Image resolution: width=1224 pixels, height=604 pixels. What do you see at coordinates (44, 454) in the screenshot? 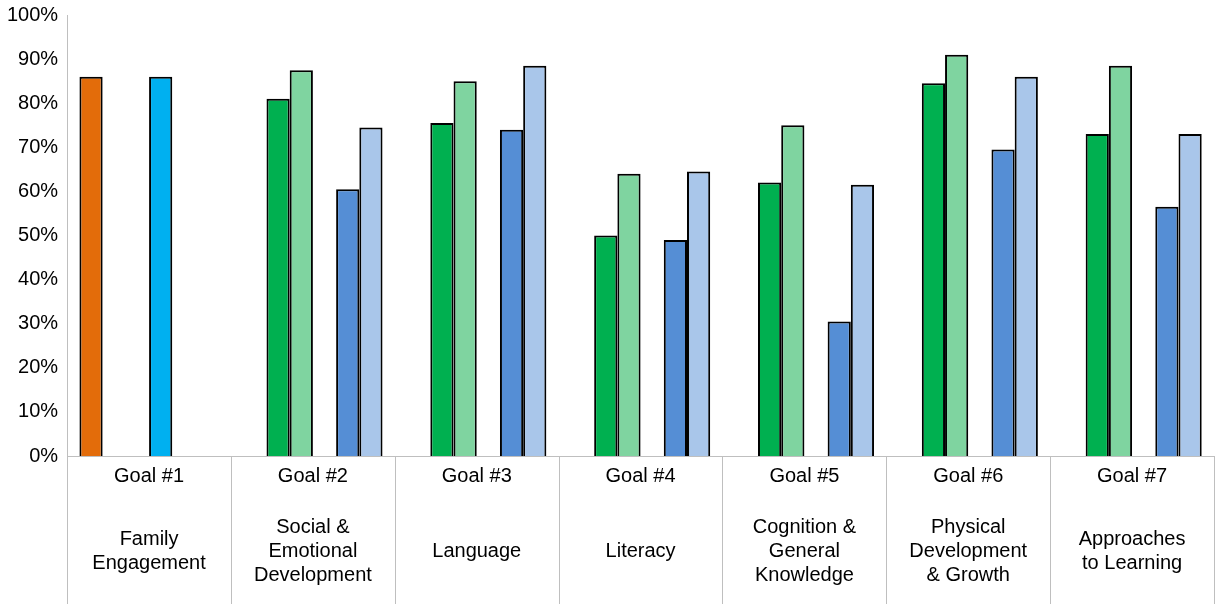
I see `y-tick-label: 0%` at bounding box center [44, 454].